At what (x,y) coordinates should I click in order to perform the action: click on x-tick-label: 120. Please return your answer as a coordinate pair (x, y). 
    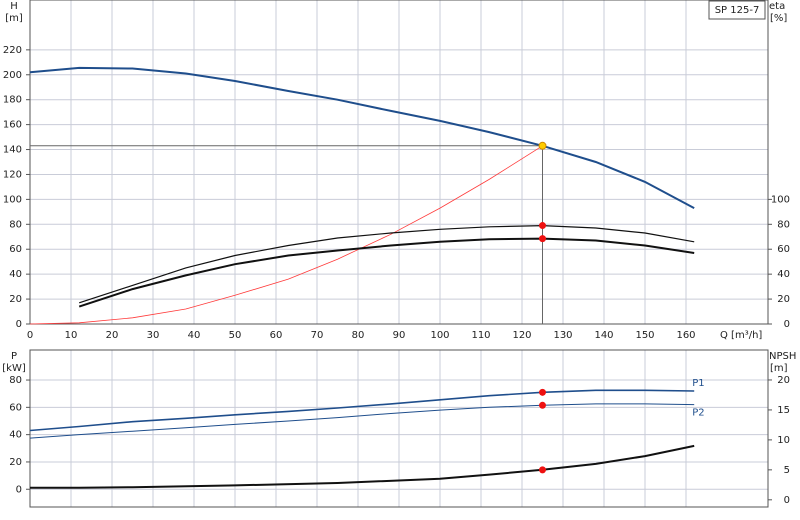
    Looking at the image, I should click on (521, 335).